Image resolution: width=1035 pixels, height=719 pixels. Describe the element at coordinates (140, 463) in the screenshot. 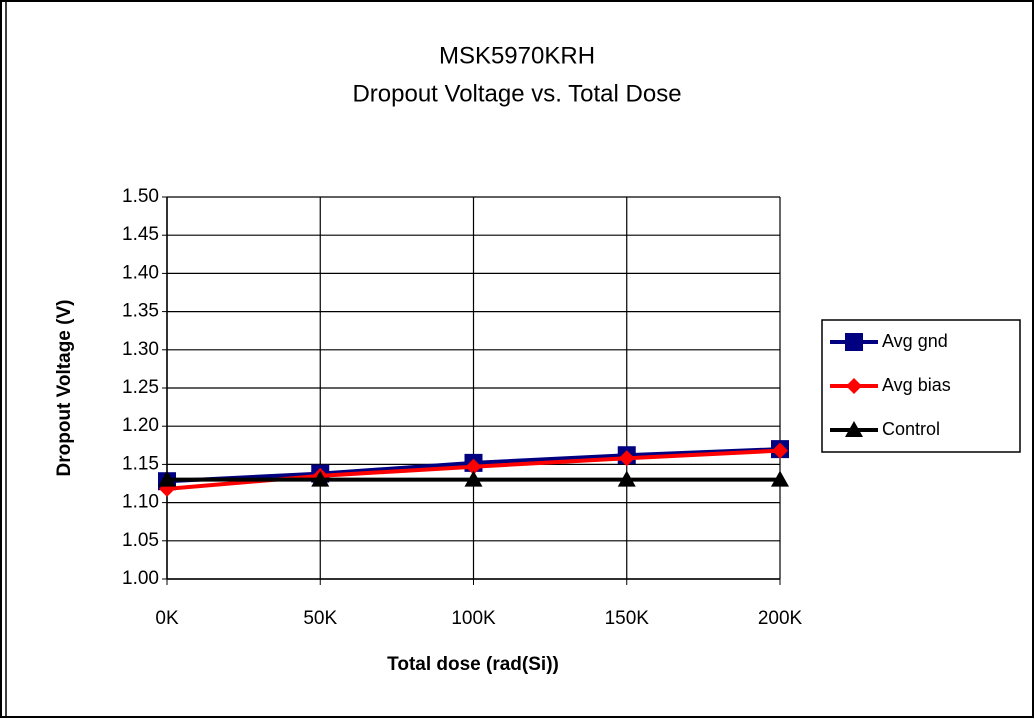

I see `y-tick-label: 1.15` at that location.